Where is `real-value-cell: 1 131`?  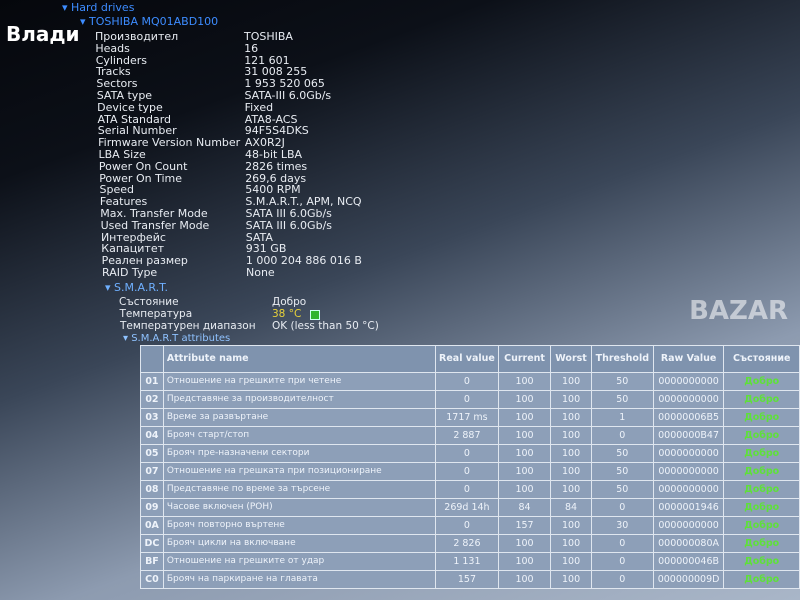 real-value-cell: 1 131 is located at coordinates (467, 561).